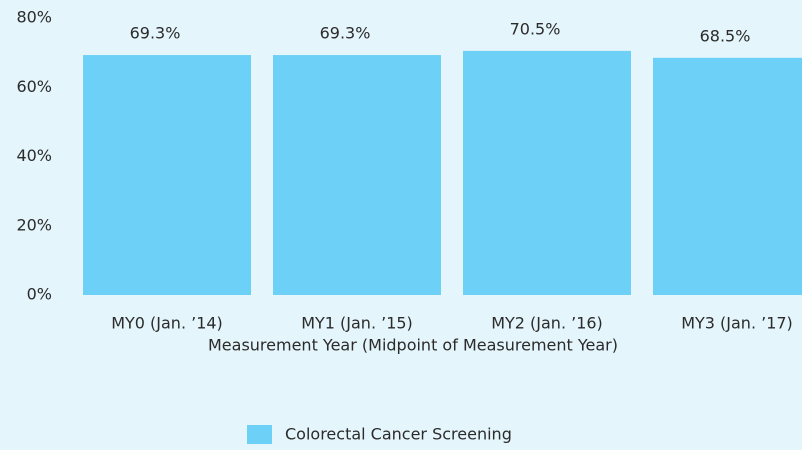 The width and height of the screenshot is (802, 450). What do you see at coordinates (39, 294) in the screenshot?
I see `y-tick-label: 0%` at bounding box center [39, 294].